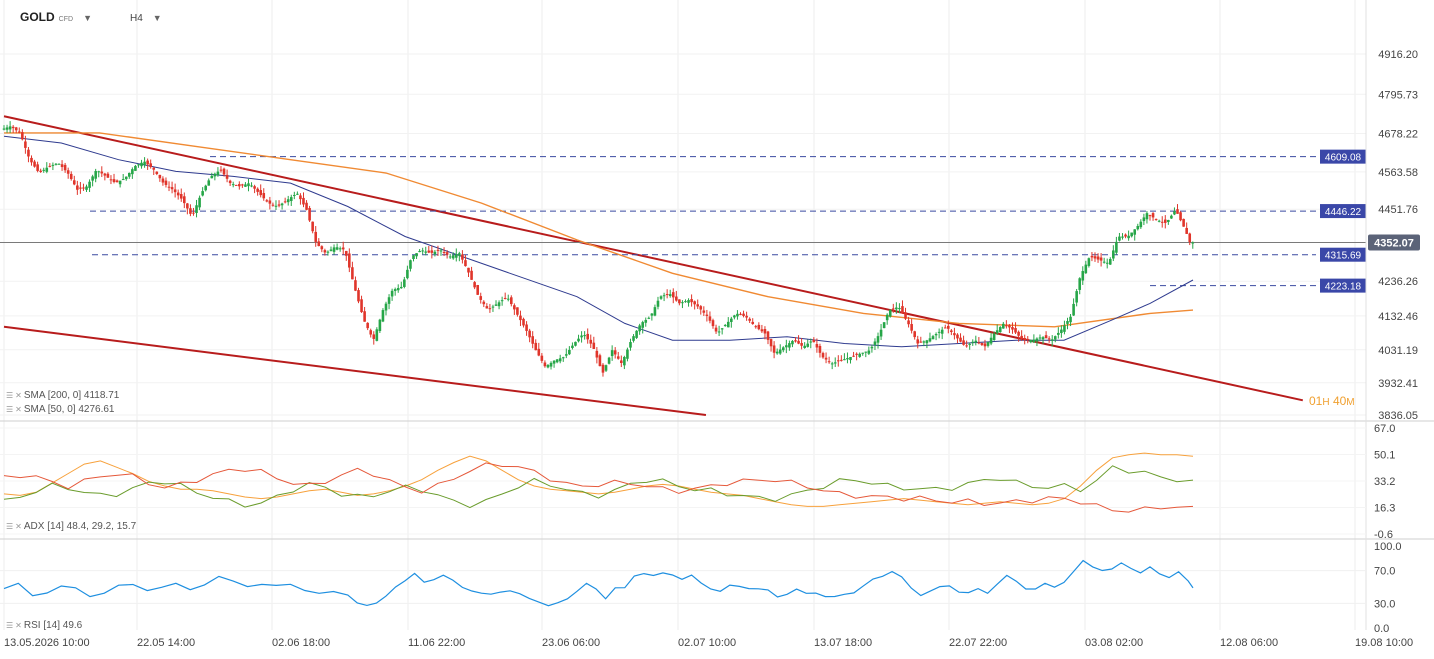 Image resolution: width=1434 pixels, height=659 pixels. I want to click on symbol-dropdown-icon: ▼, so click(87, 18).